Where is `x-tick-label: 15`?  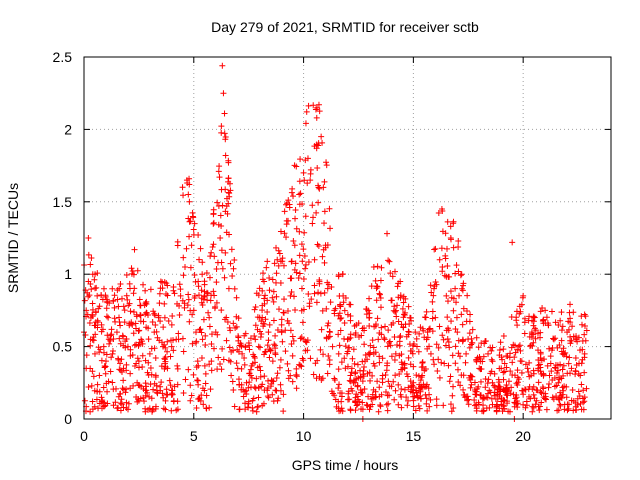
x-tick-label: 15 is located at coordinates (414, 436).